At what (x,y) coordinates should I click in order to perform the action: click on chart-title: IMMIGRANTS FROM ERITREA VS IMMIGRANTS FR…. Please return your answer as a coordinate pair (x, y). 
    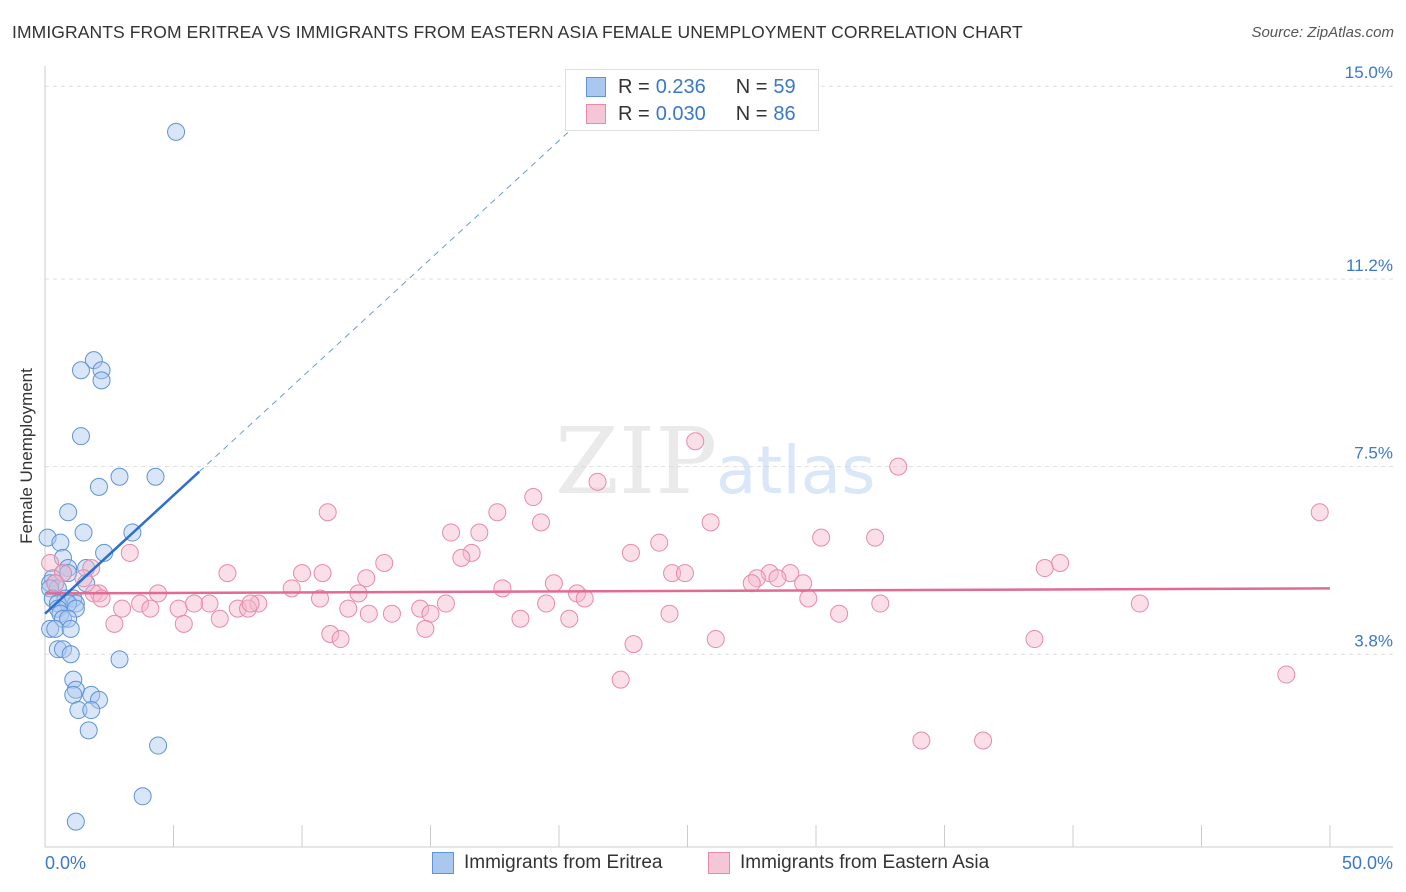
    Looking at the image, I should click on (517, 32).